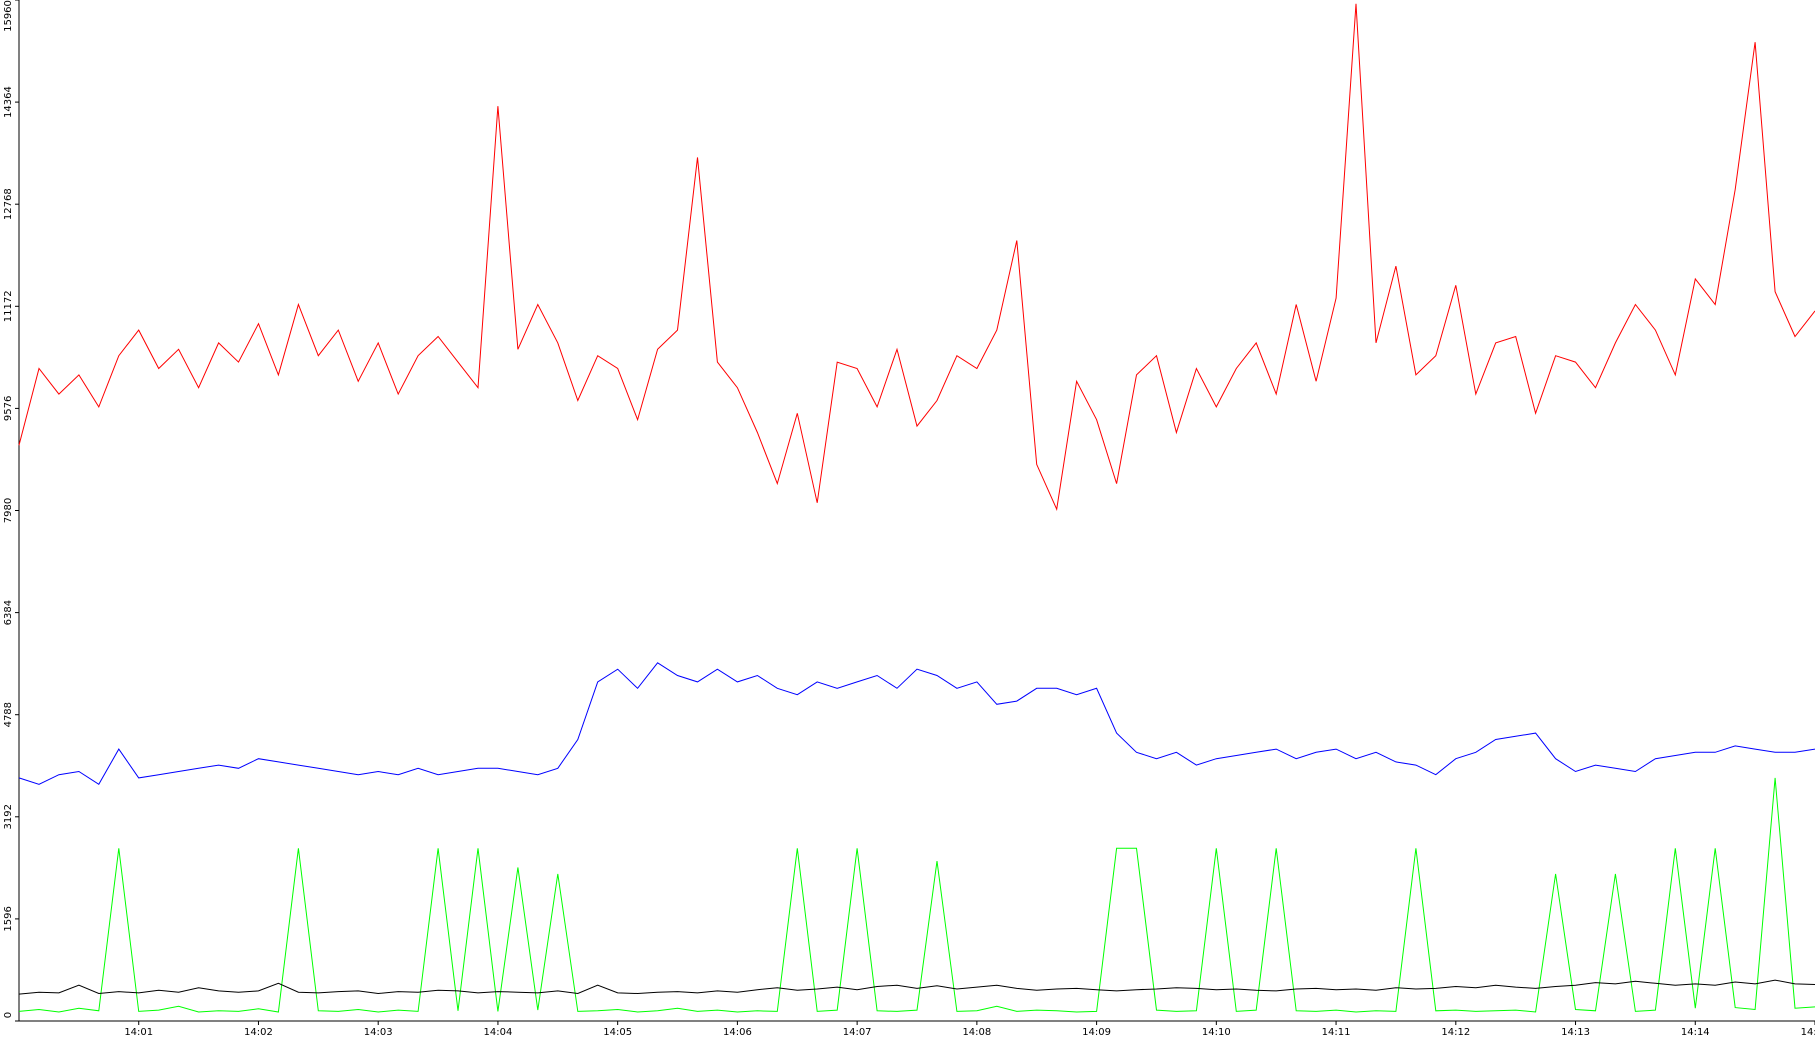 The width and height of the screenshot is (1815, 1039). Describe the element at coordinates (8, 1015) in the screenshot. I see `y-tick-label: 0` at that location.